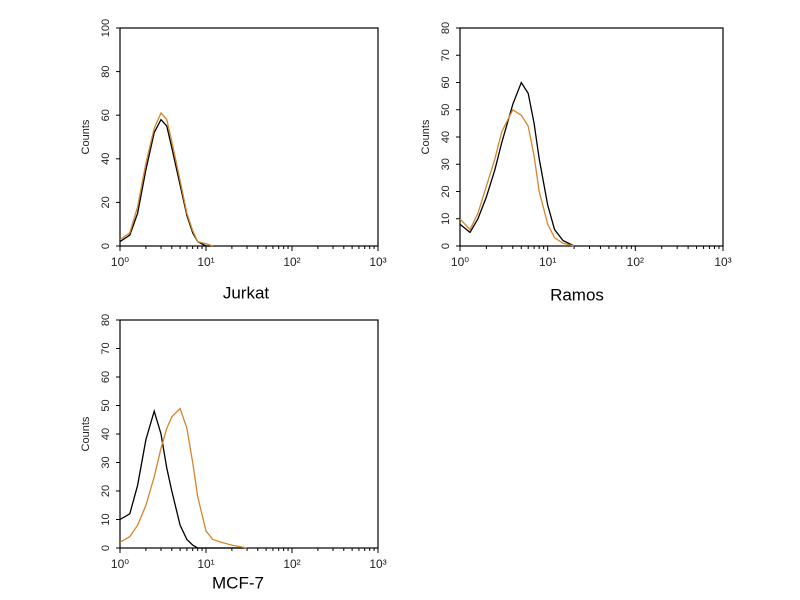  Describe the element at coordinates (577, 294) in the screenshot. I see `panel-title: Ramos` at that location.